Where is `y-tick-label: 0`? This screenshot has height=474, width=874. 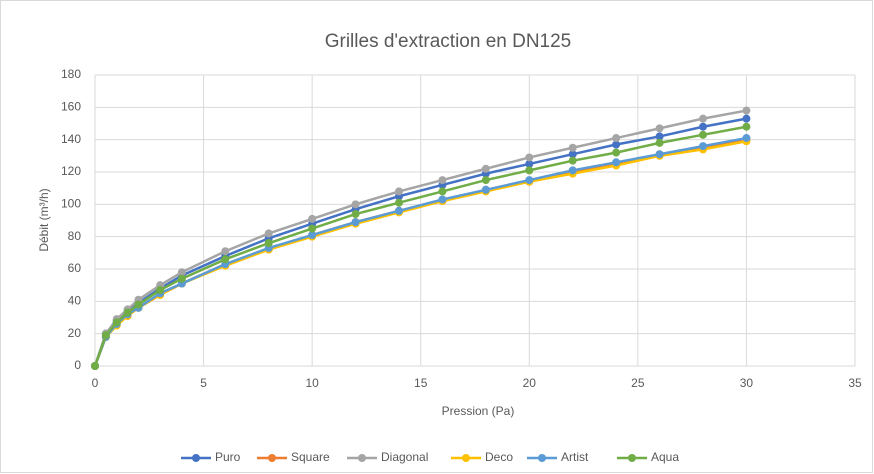 y-tick-label: 0 is located at coordinates (77, 365).